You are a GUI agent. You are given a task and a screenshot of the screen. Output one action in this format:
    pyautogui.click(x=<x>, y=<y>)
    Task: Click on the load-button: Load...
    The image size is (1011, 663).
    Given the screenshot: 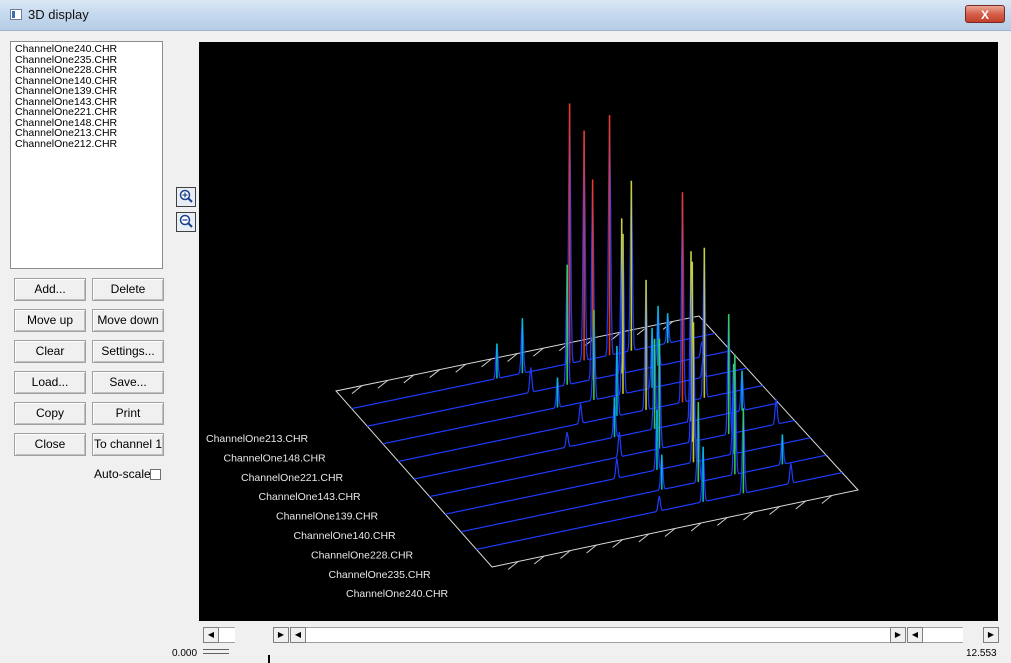 What is the action you would take?
    pyautogui.click(x=50, y=382)
    